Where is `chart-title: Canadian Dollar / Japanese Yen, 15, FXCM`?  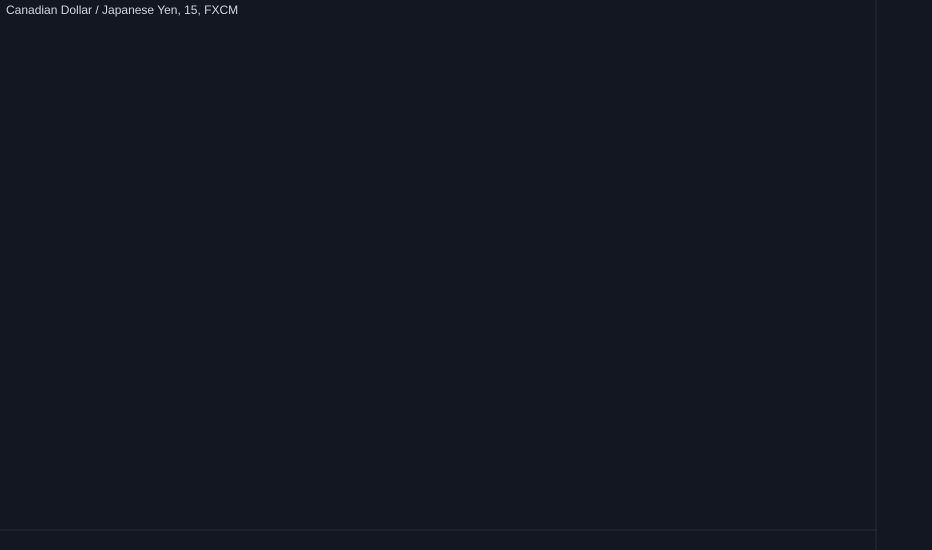
chart-title: Canadian Dollar / Japanese Yen, 15, FXCM is located at coordinates (122, 10).